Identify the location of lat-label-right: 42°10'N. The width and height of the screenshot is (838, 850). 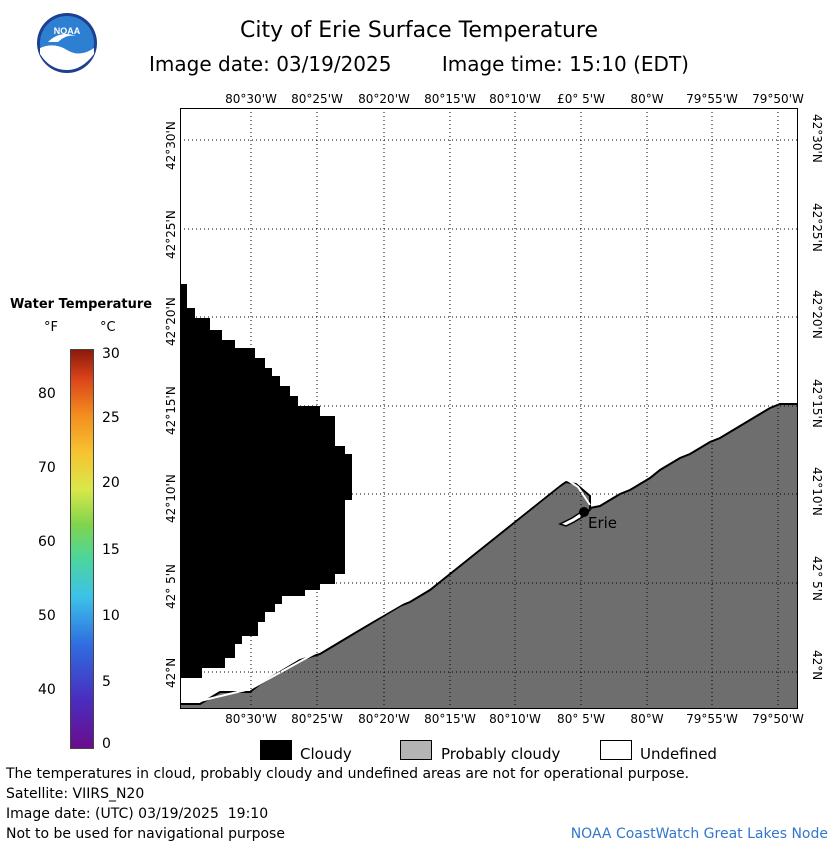
(817, 491).